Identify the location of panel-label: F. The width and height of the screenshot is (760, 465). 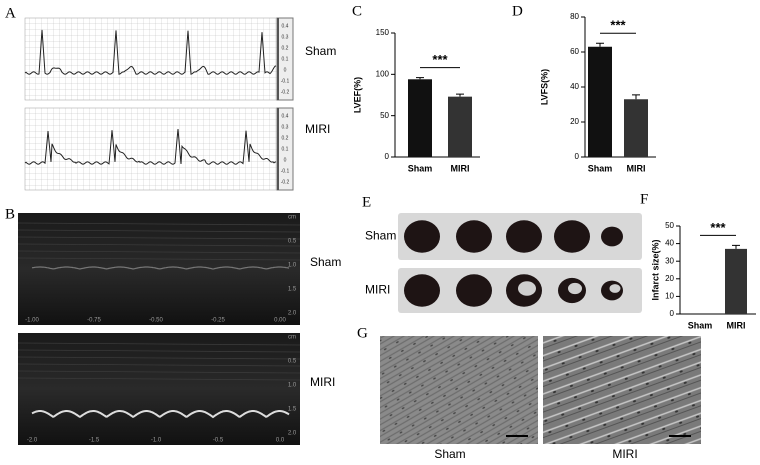
(644, 199).